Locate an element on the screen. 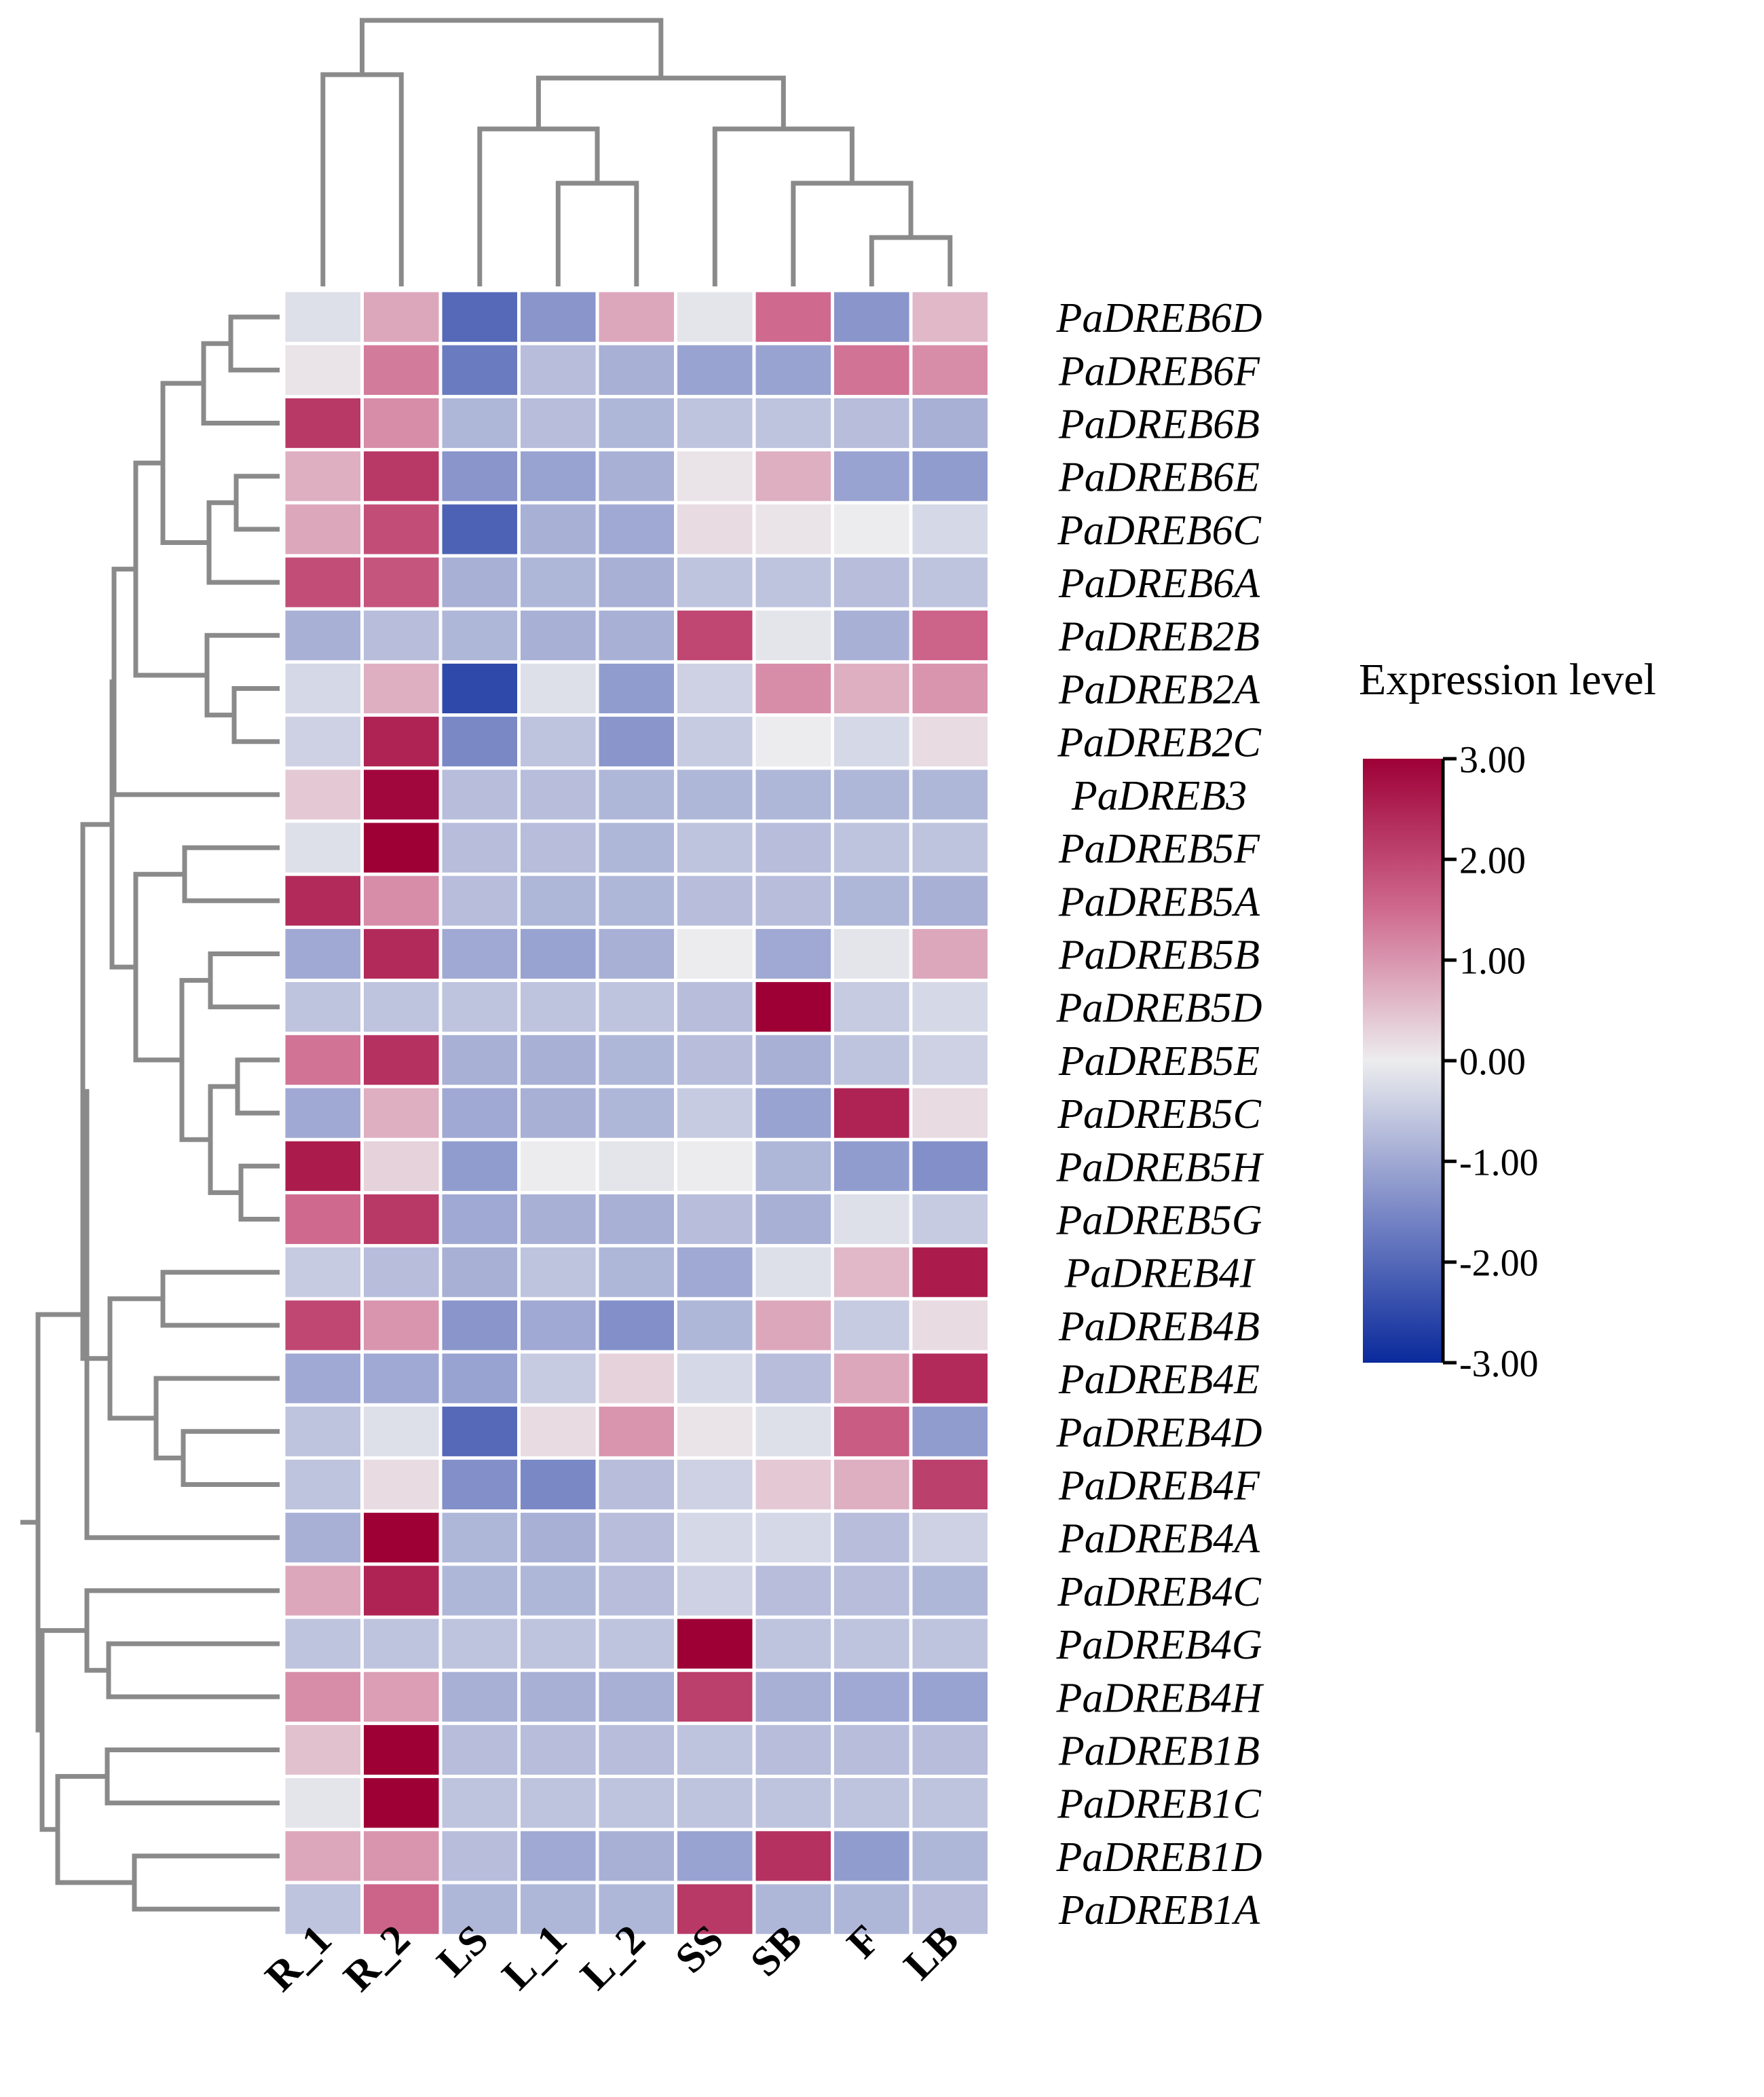  row-label: PaDREB4I is located at coordinates (1160, 1274).